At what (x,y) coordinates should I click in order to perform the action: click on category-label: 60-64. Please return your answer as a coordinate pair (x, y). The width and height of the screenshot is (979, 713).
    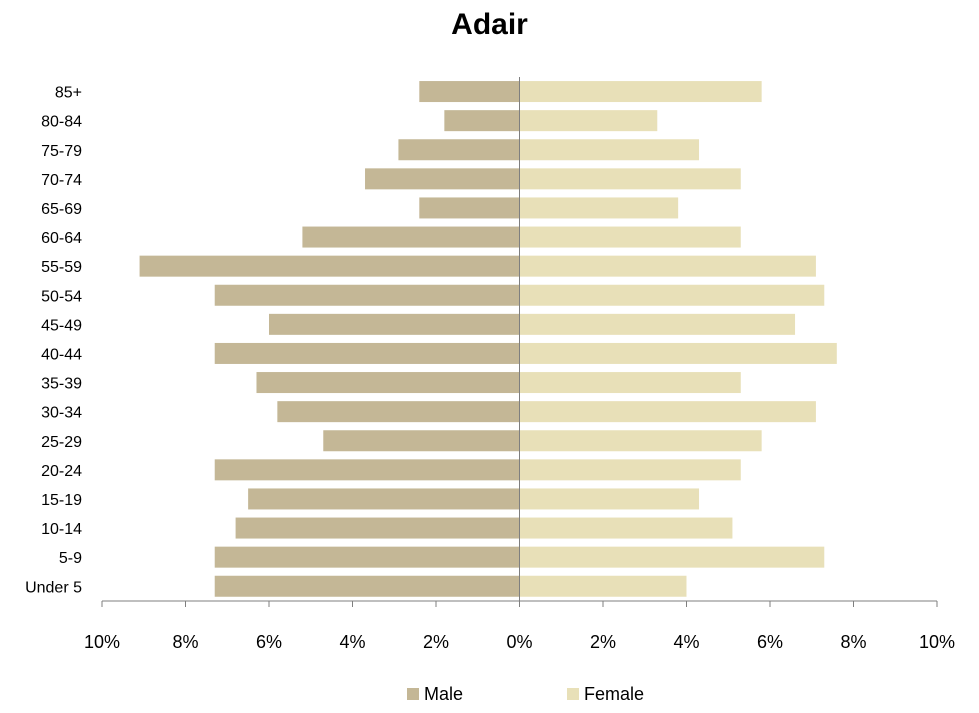
    Looking at the image, I should click on (61, 238).